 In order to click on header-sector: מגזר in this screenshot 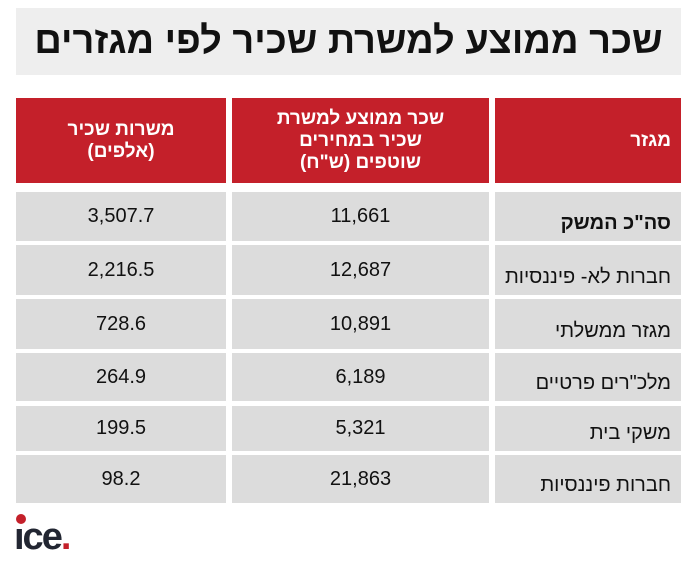, I will do `click(588, 140)`.